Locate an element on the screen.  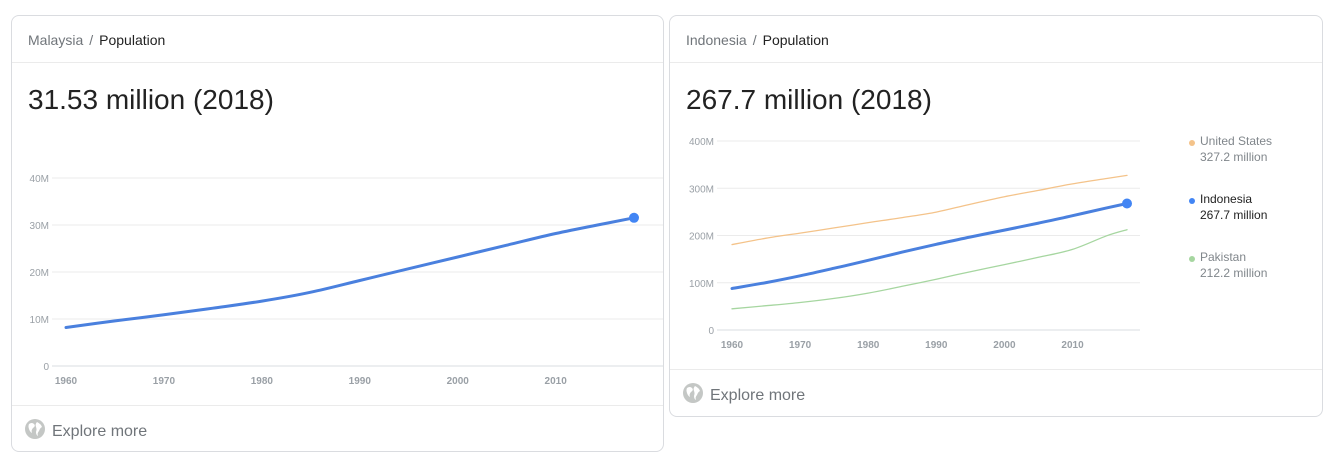
breadcrumb-country-link: Malaysia is located at coordinates (56, 40).